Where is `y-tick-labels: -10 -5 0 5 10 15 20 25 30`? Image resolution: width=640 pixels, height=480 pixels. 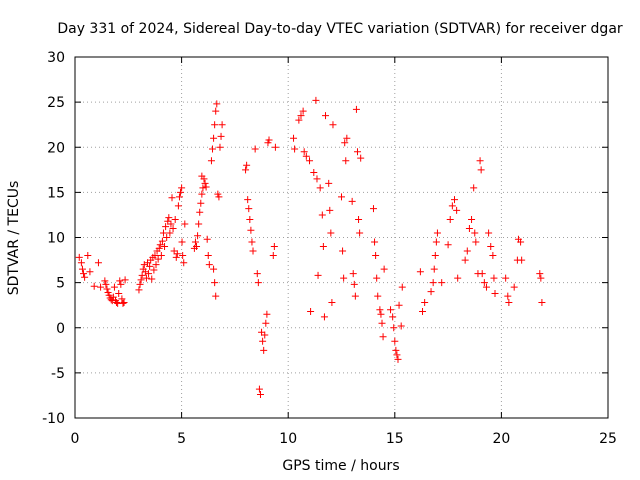 y-tick-labels: -10 -5 0 5 10 15 20 25 30 is located at coordinates (53, 238).